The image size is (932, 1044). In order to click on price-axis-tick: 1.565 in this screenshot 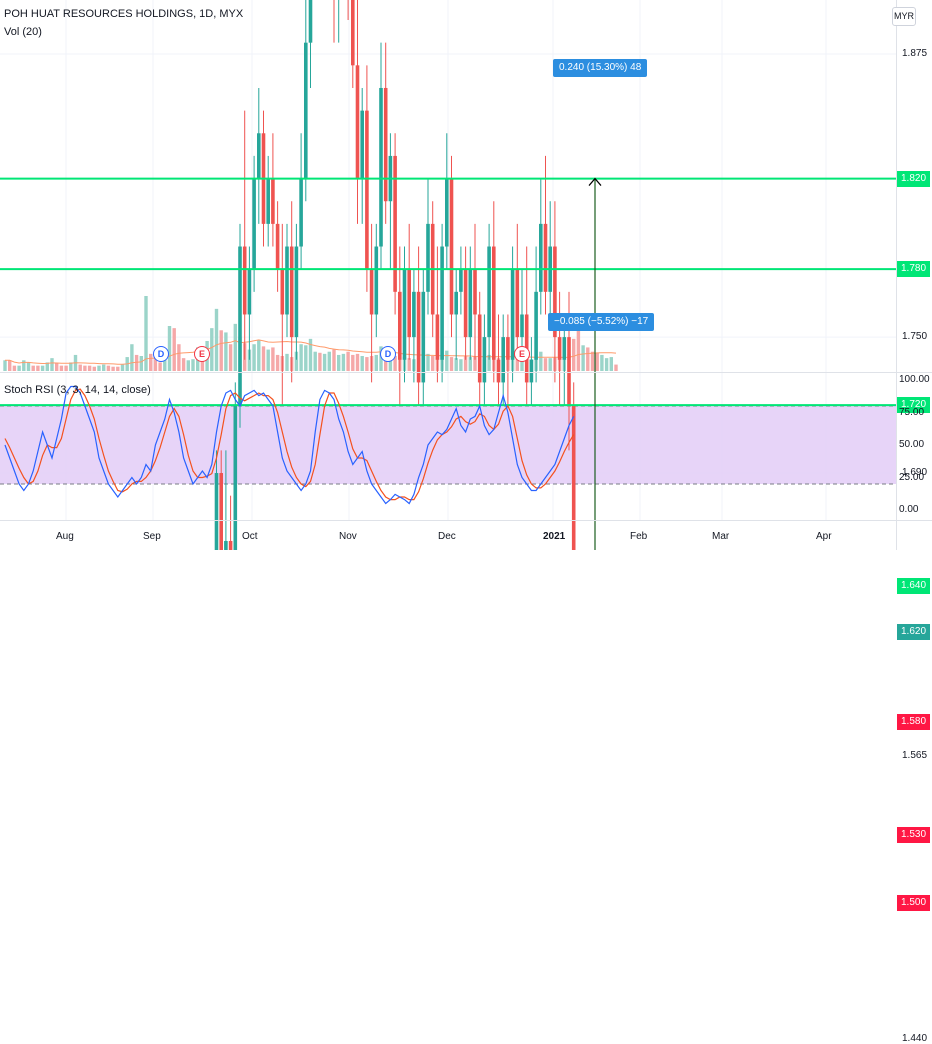, I will do `click(915, 756)`.